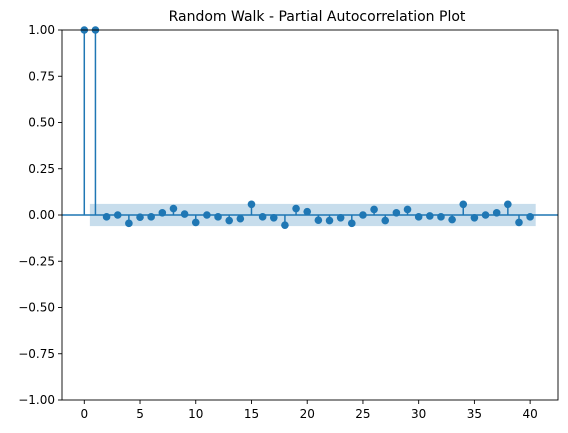 This screenshot has width=568, height=433. Describe the element at coordinates (362, 414) in the screenshot. I see `x-tick-label: 25` at that location.